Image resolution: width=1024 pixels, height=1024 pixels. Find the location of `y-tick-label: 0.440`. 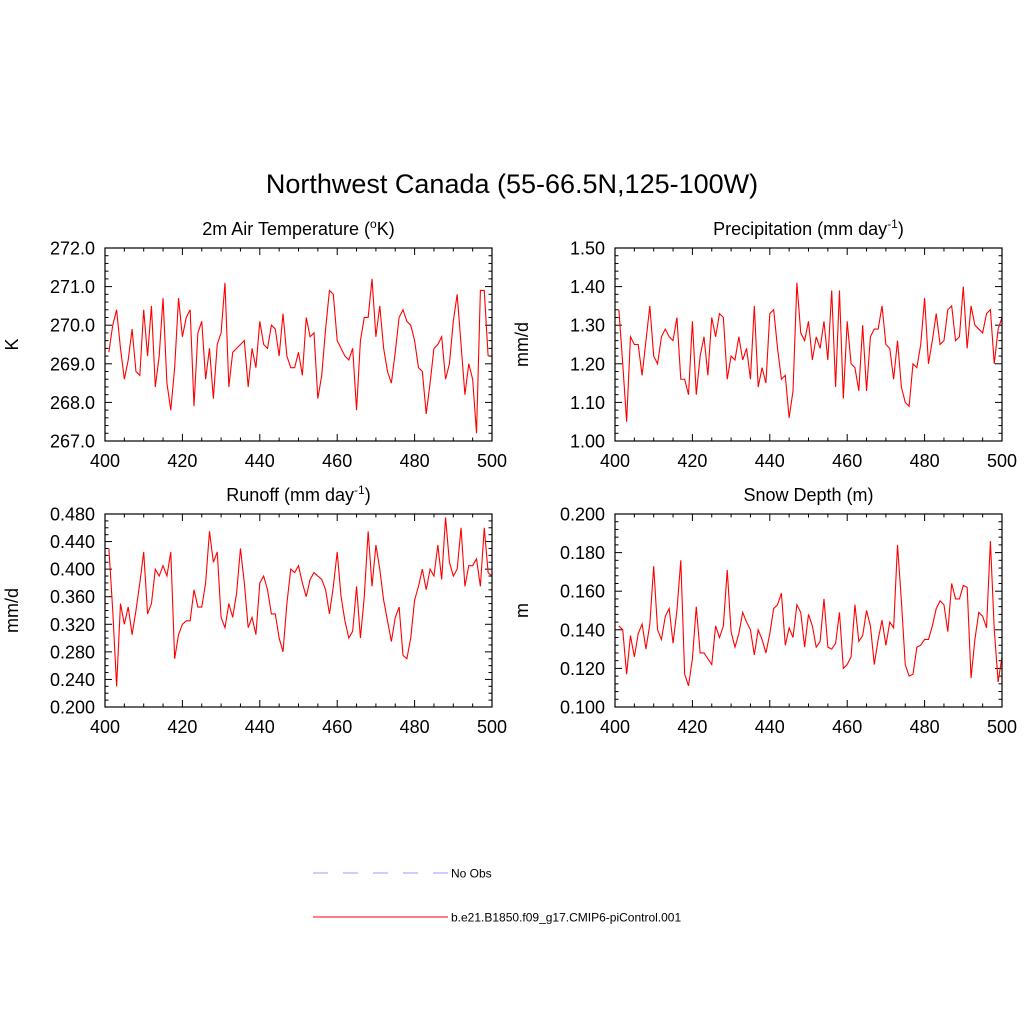

y-tick-label: 0.440 is located at coordinates (72, 542).